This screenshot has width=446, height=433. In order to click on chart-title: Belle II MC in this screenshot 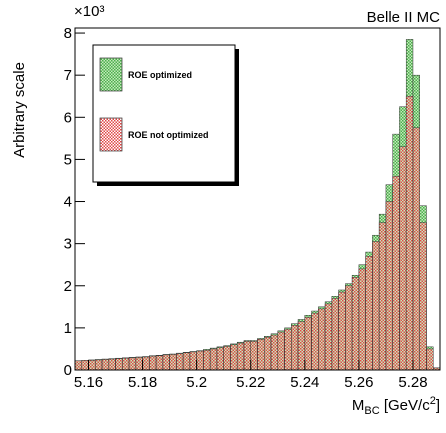, I will do `click(404, 17)`.